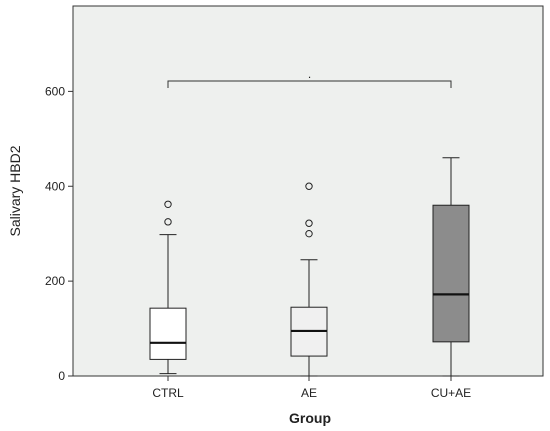  I want to click on y-tick-label: 400, so click(55, 186).